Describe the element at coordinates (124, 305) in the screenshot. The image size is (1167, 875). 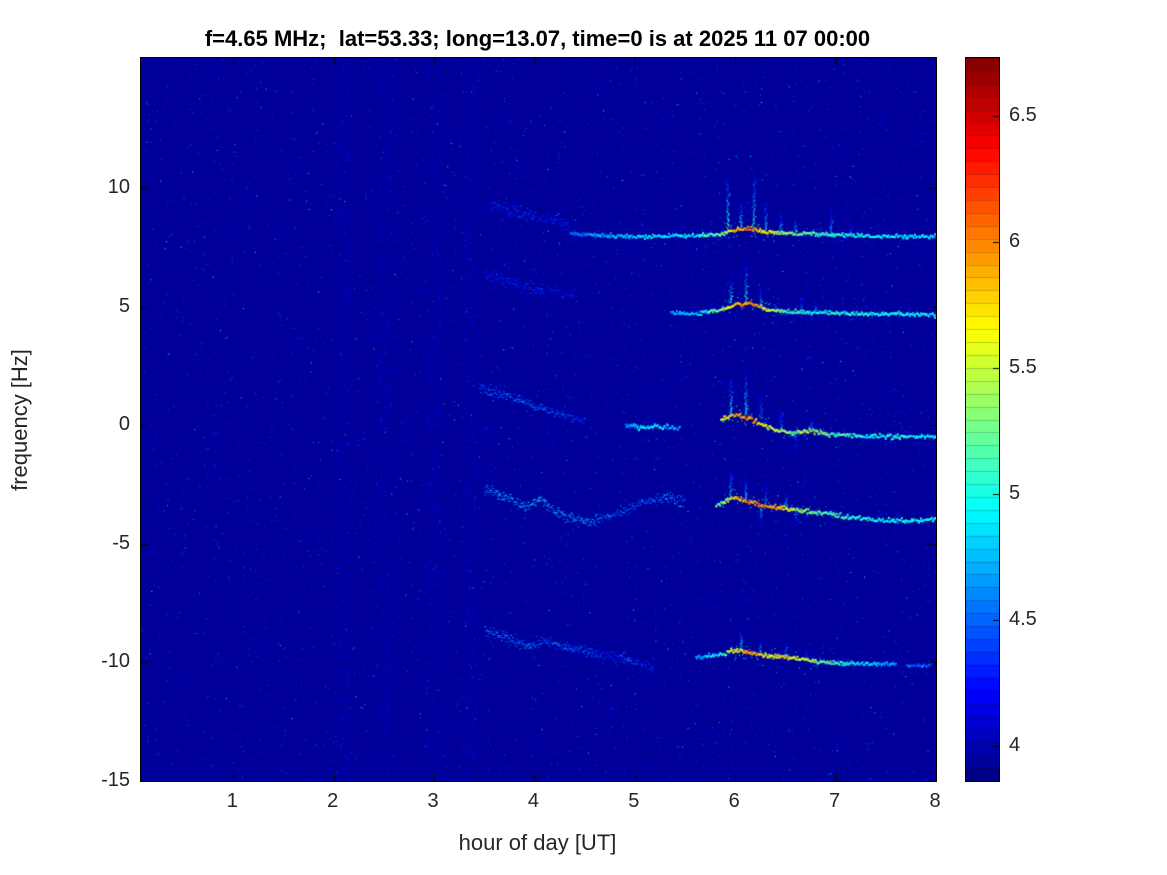
I see `y-tick-label: 5` at that location.